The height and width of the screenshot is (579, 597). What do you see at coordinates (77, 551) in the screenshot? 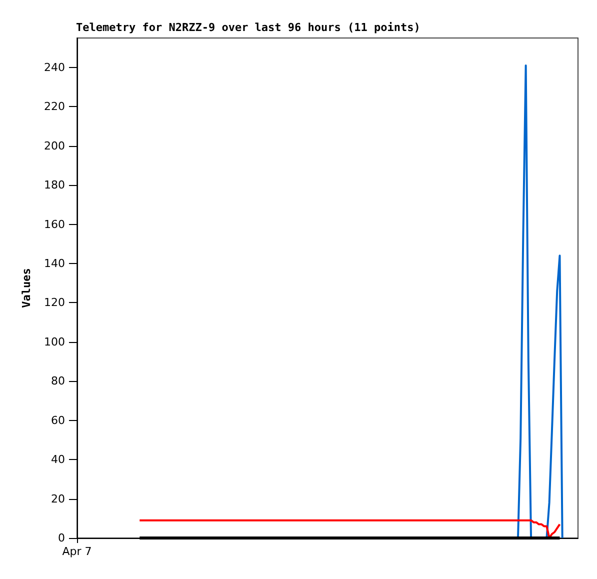
I see `x-tick-label: Apr 7` at bounding box center [77, 551].